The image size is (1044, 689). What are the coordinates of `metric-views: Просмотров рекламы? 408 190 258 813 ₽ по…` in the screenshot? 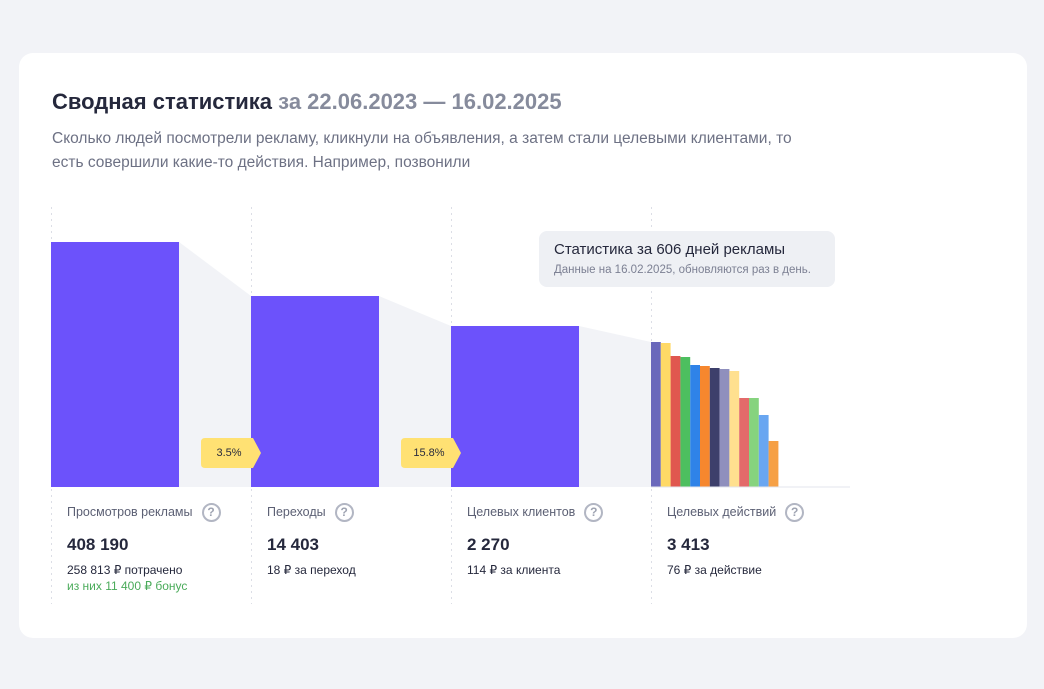 It's located at (162, 547).